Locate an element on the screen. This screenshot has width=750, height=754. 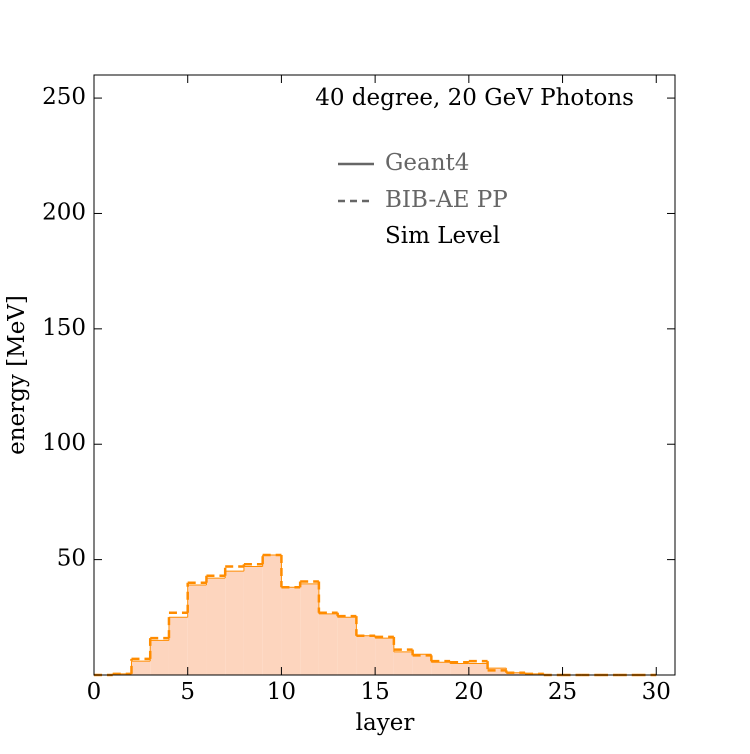
y-tick-label: 100 is located at coordinates (64, 443).